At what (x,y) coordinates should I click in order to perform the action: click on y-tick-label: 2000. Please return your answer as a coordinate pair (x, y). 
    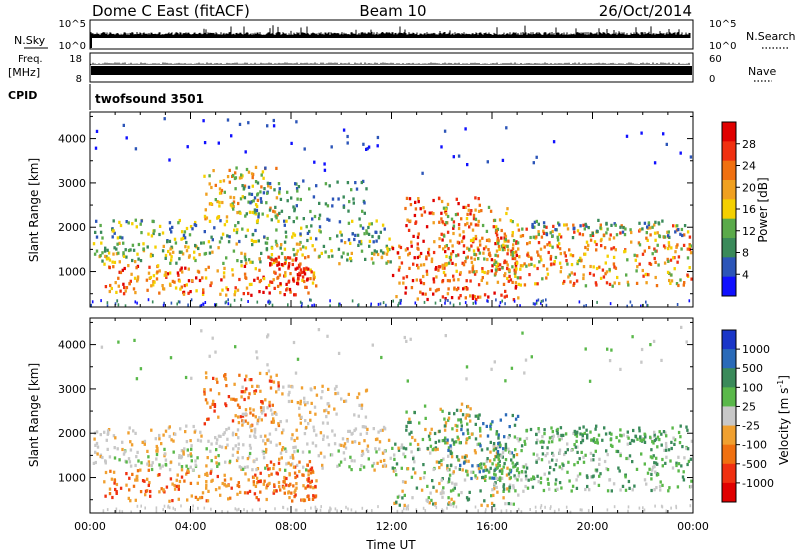
    Looking at the image, I should click on (72, 227).